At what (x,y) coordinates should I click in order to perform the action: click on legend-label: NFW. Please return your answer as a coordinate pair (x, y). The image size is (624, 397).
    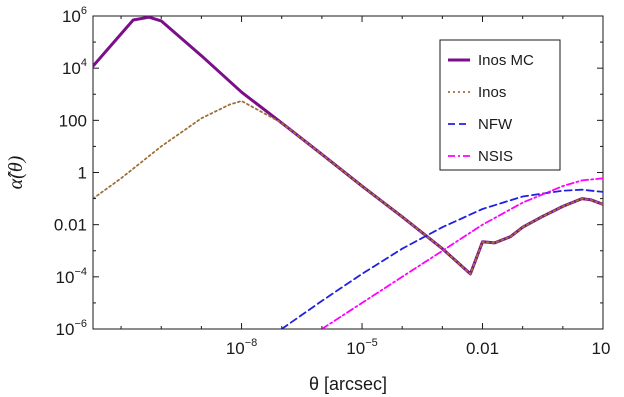
    Looking at the image, I should click on (495, 124).